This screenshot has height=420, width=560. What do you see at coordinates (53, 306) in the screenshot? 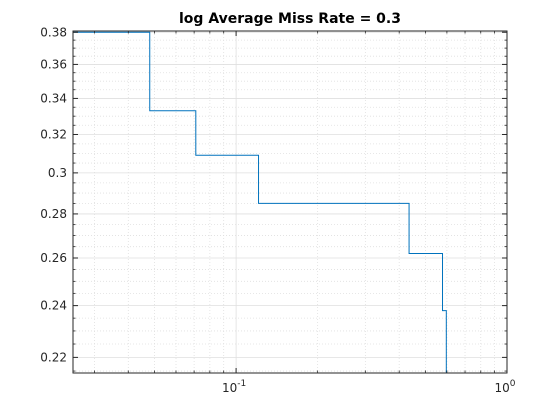
I see `y-tick-label: 0.24` at bounding box center [53, 306].